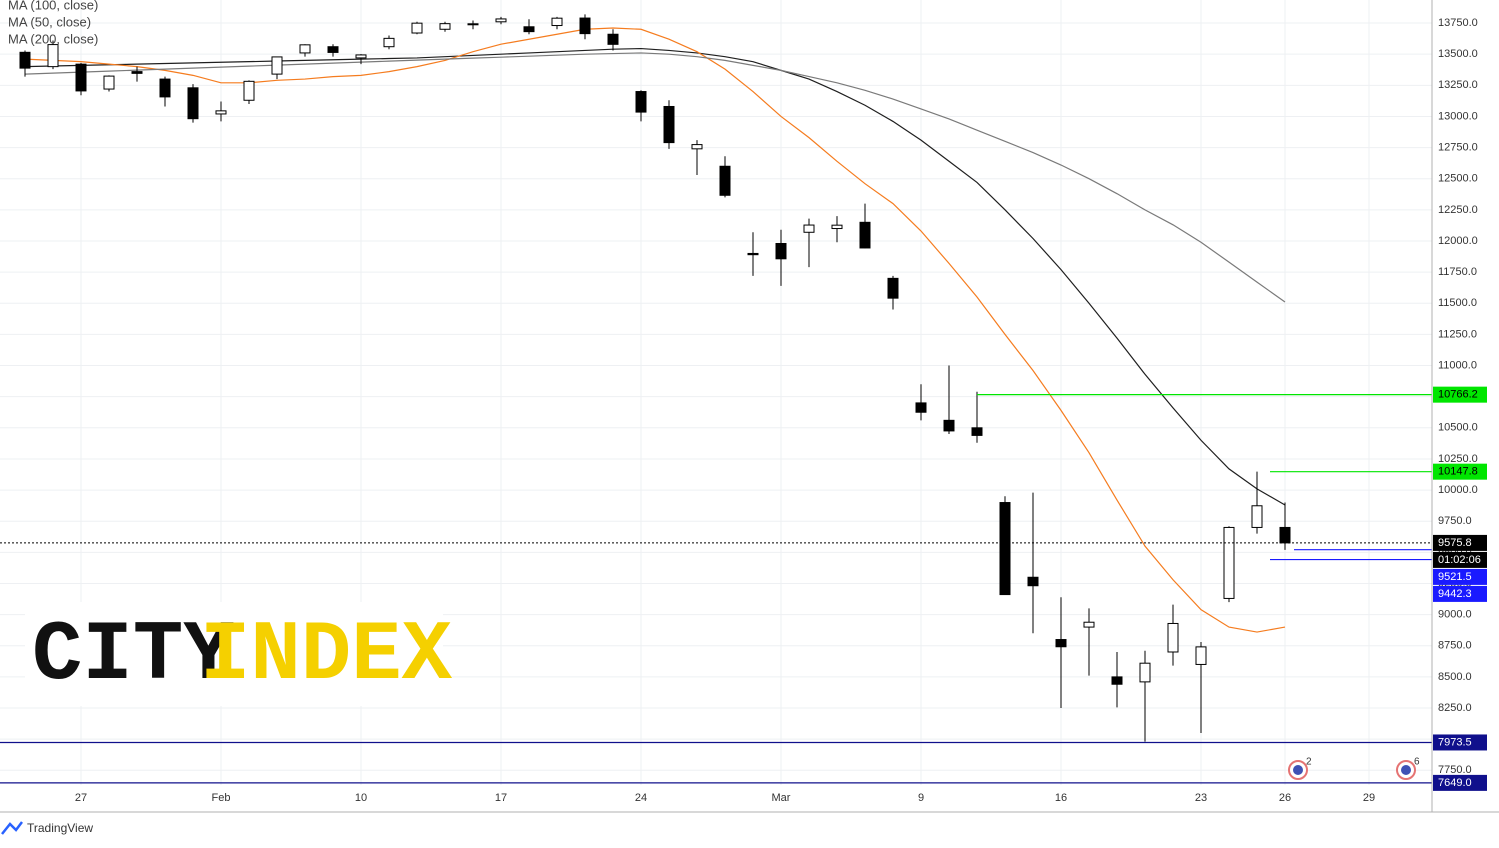 This screenshot has height=848, width=1499. Describe the element at coordinates (1458, 459) in the screenshot. I see `y-tick-label: 10250.0` at that location.